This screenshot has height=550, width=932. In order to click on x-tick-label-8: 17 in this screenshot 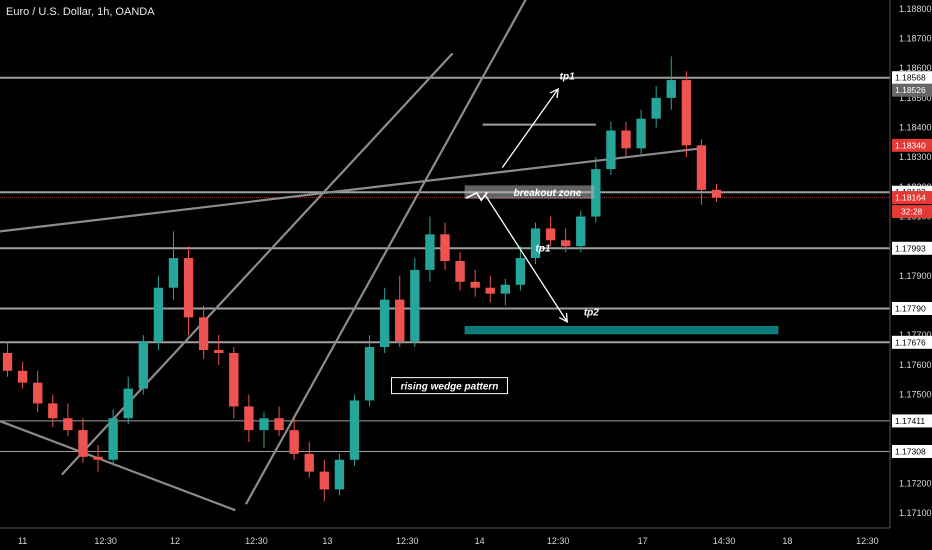, I will do `click(643, 541)`.